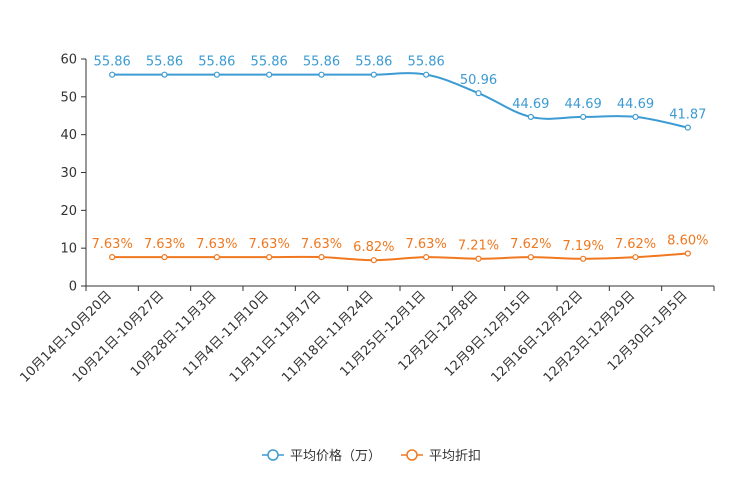  Describe the element at coordinates (373, 247) in the screenshot. I see `data-label: 6.82%` at that location.